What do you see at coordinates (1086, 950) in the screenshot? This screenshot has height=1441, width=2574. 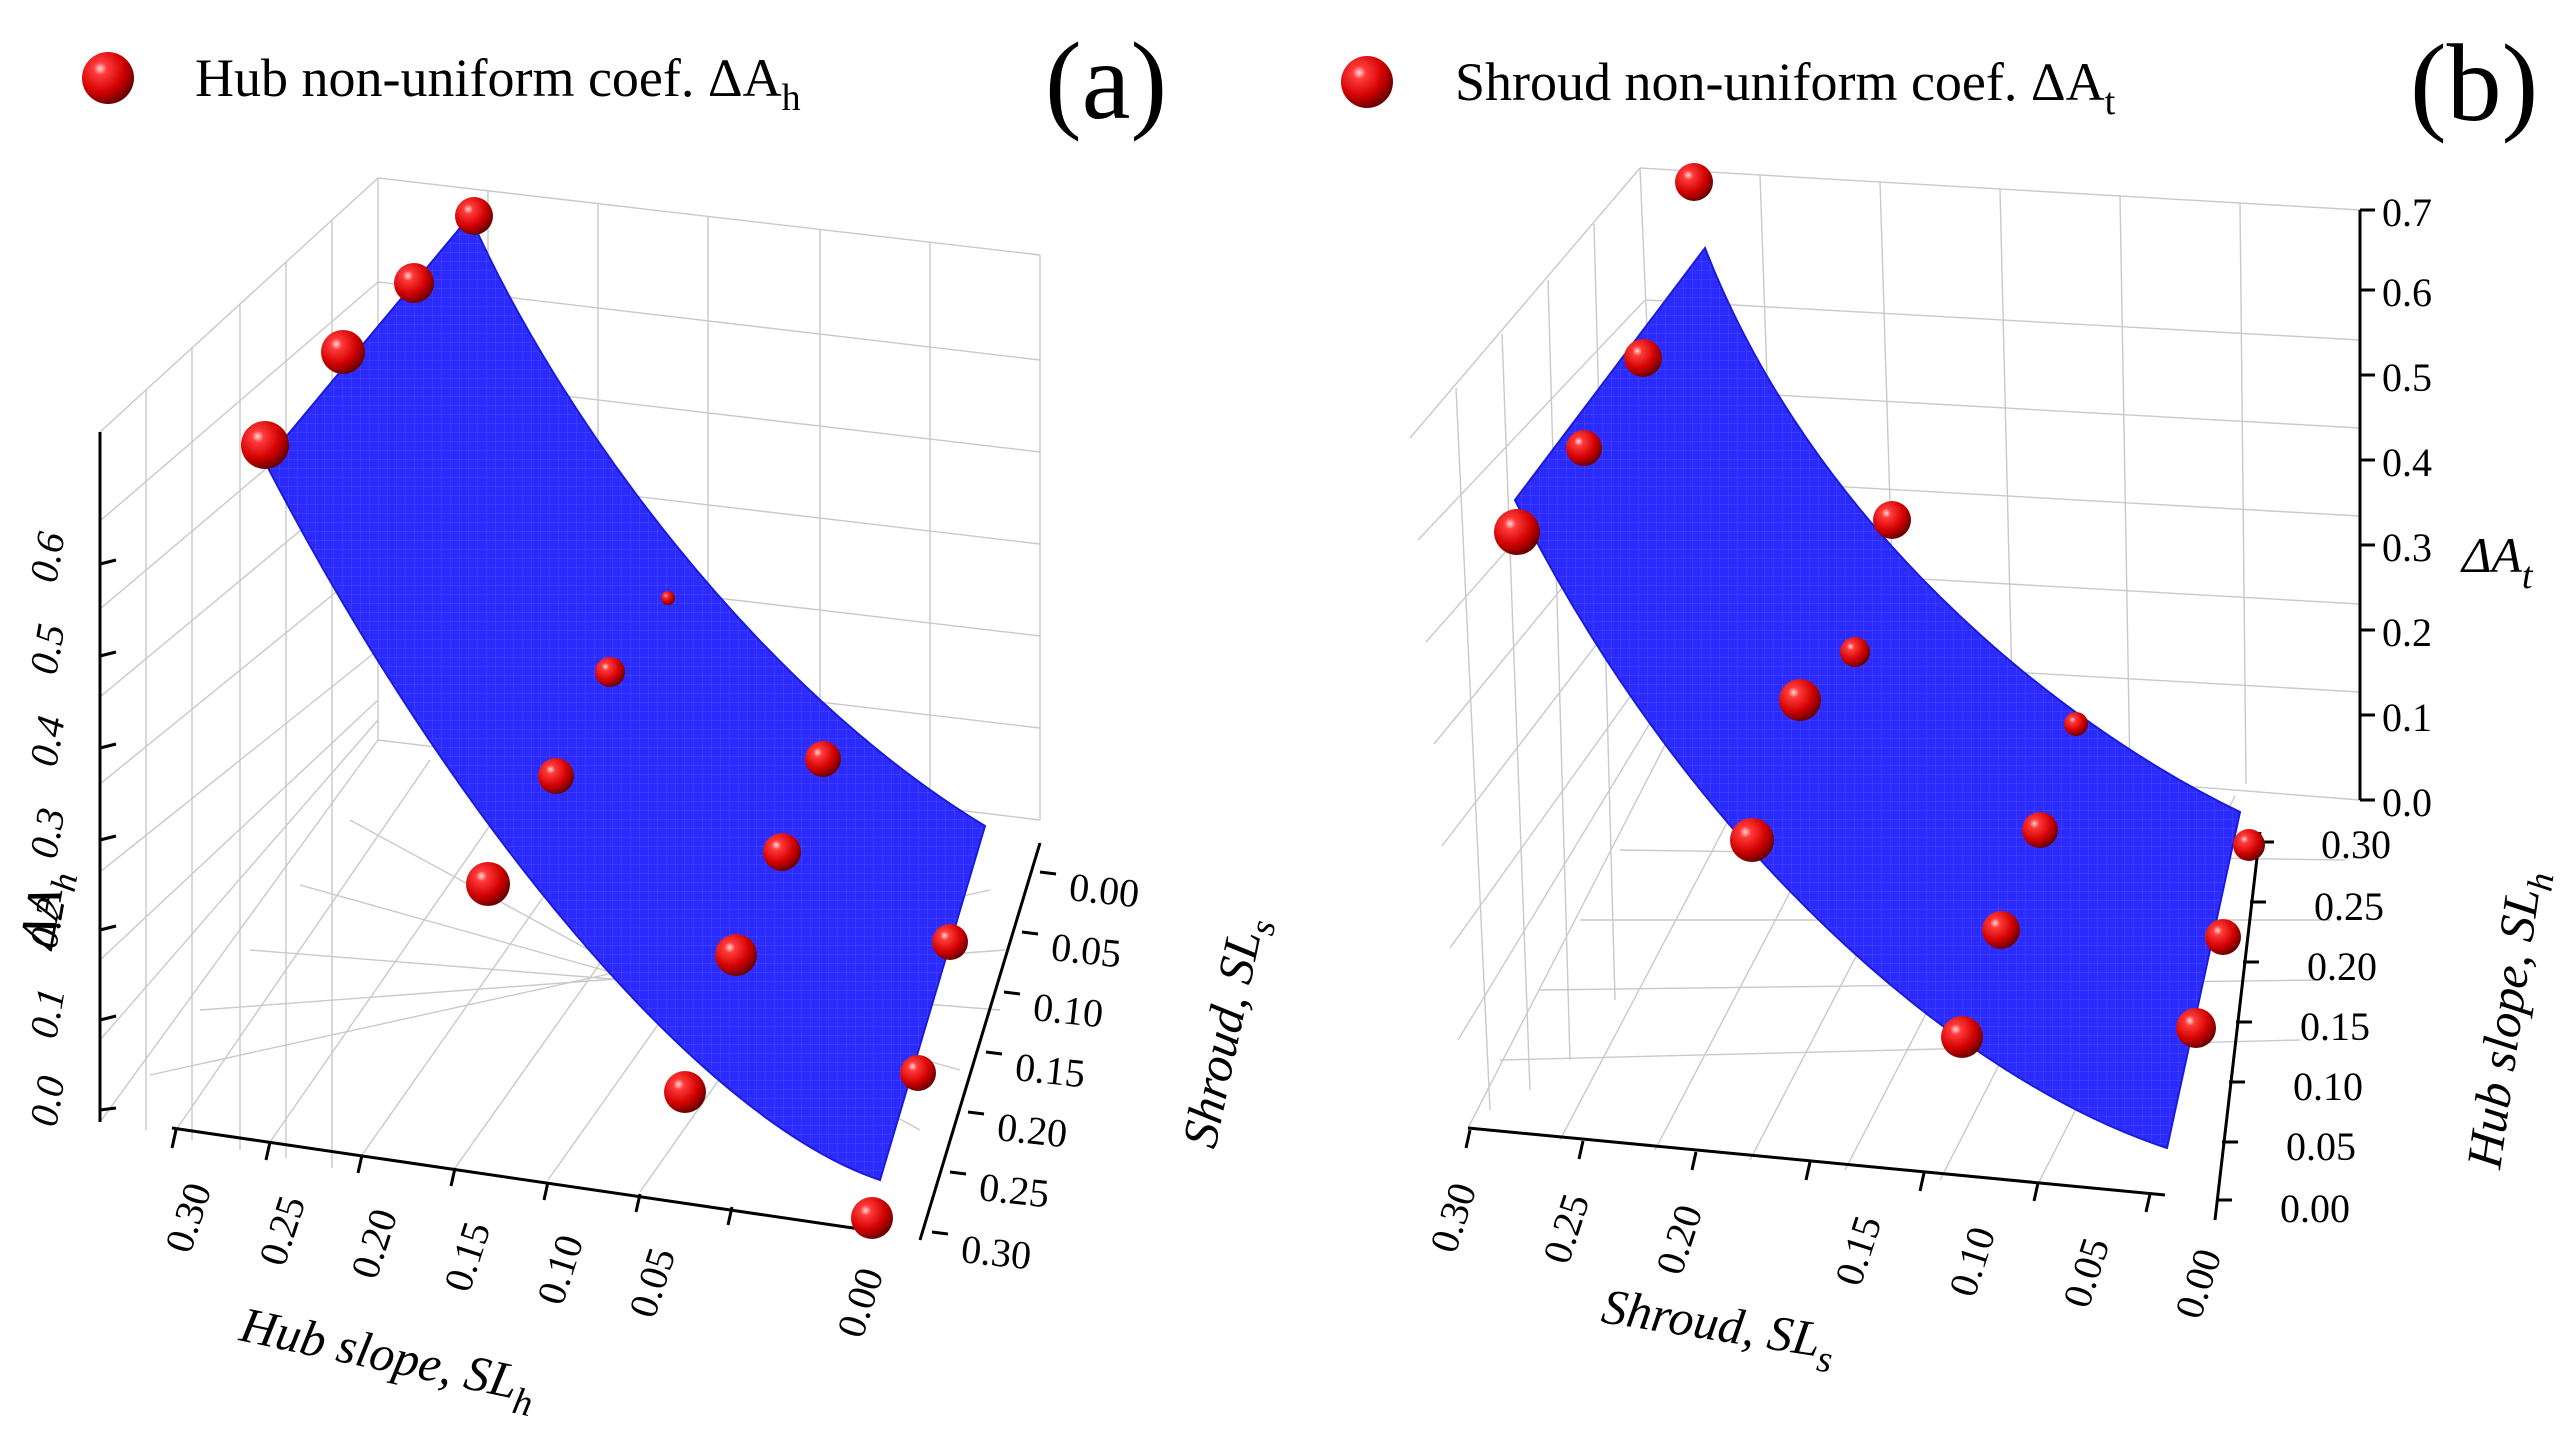 I see `y-tick-a-1: 0.05` at bounding box center [1086, 950].